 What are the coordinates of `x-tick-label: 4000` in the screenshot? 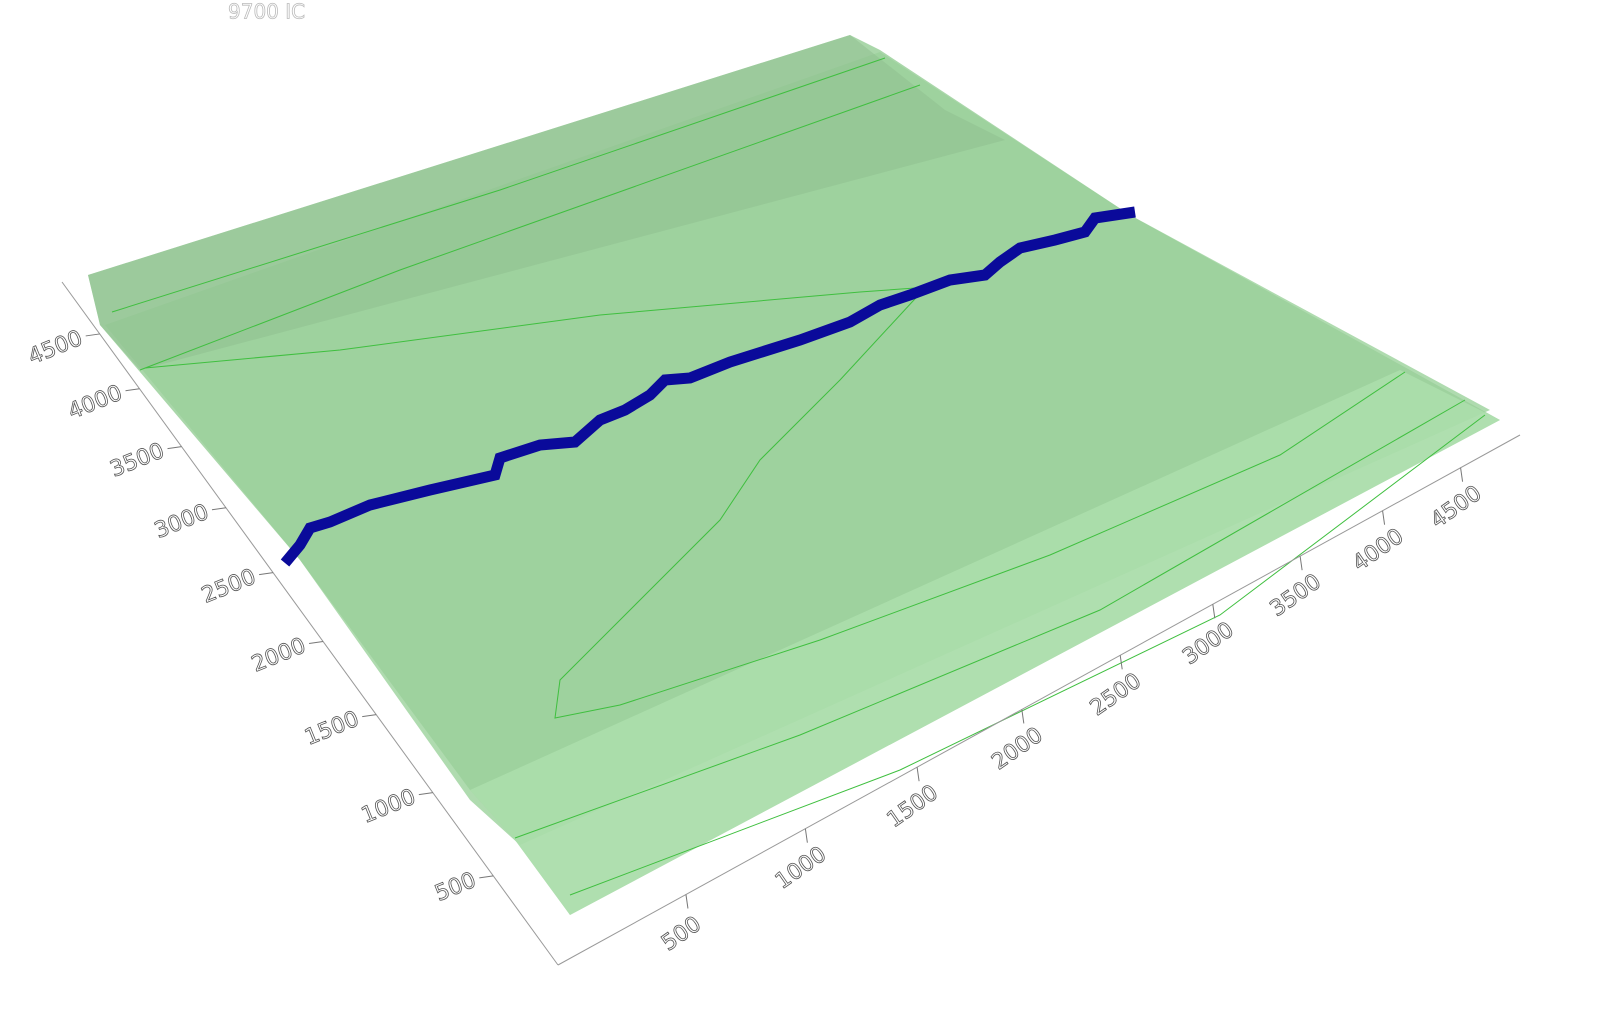 It's located at (1378, 550).